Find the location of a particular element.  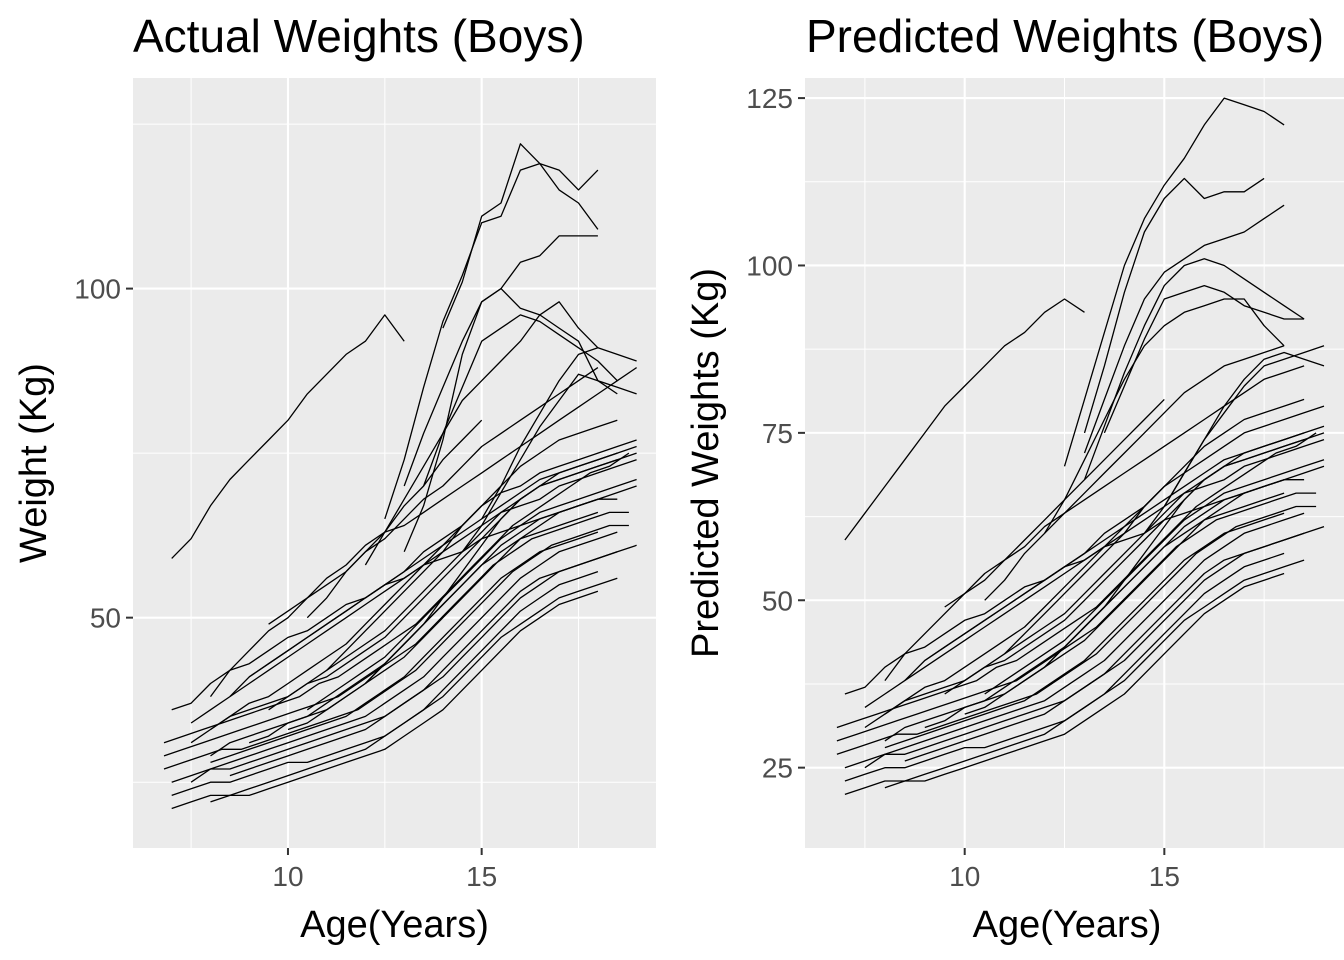

x-axis-title-actual: Age(Years) is located at coordinates (394, 925).